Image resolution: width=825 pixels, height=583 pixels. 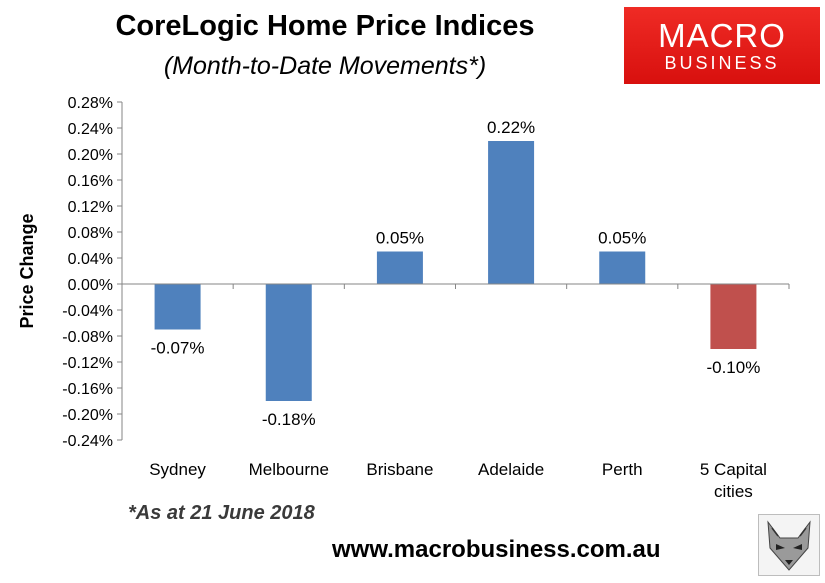 I want to click on chart-subtitle: (Month-to-Date Movements*), so click(x=325, y=66).